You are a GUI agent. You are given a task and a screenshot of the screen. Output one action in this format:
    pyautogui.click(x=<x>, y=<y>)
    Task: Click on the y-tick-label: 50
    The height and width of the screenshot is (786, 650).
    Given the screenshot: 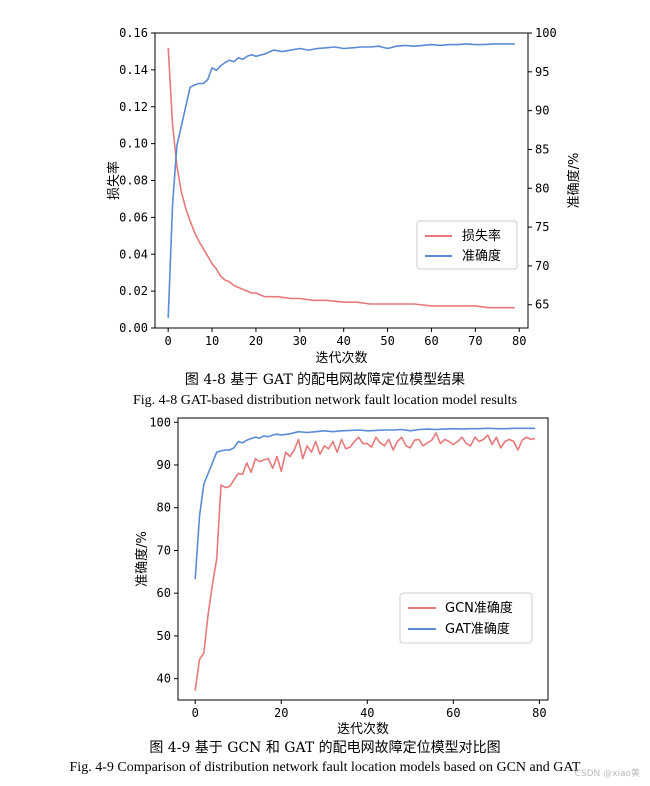 What is the action you would take?
    pyautogui.click(x=164, y=636)
    